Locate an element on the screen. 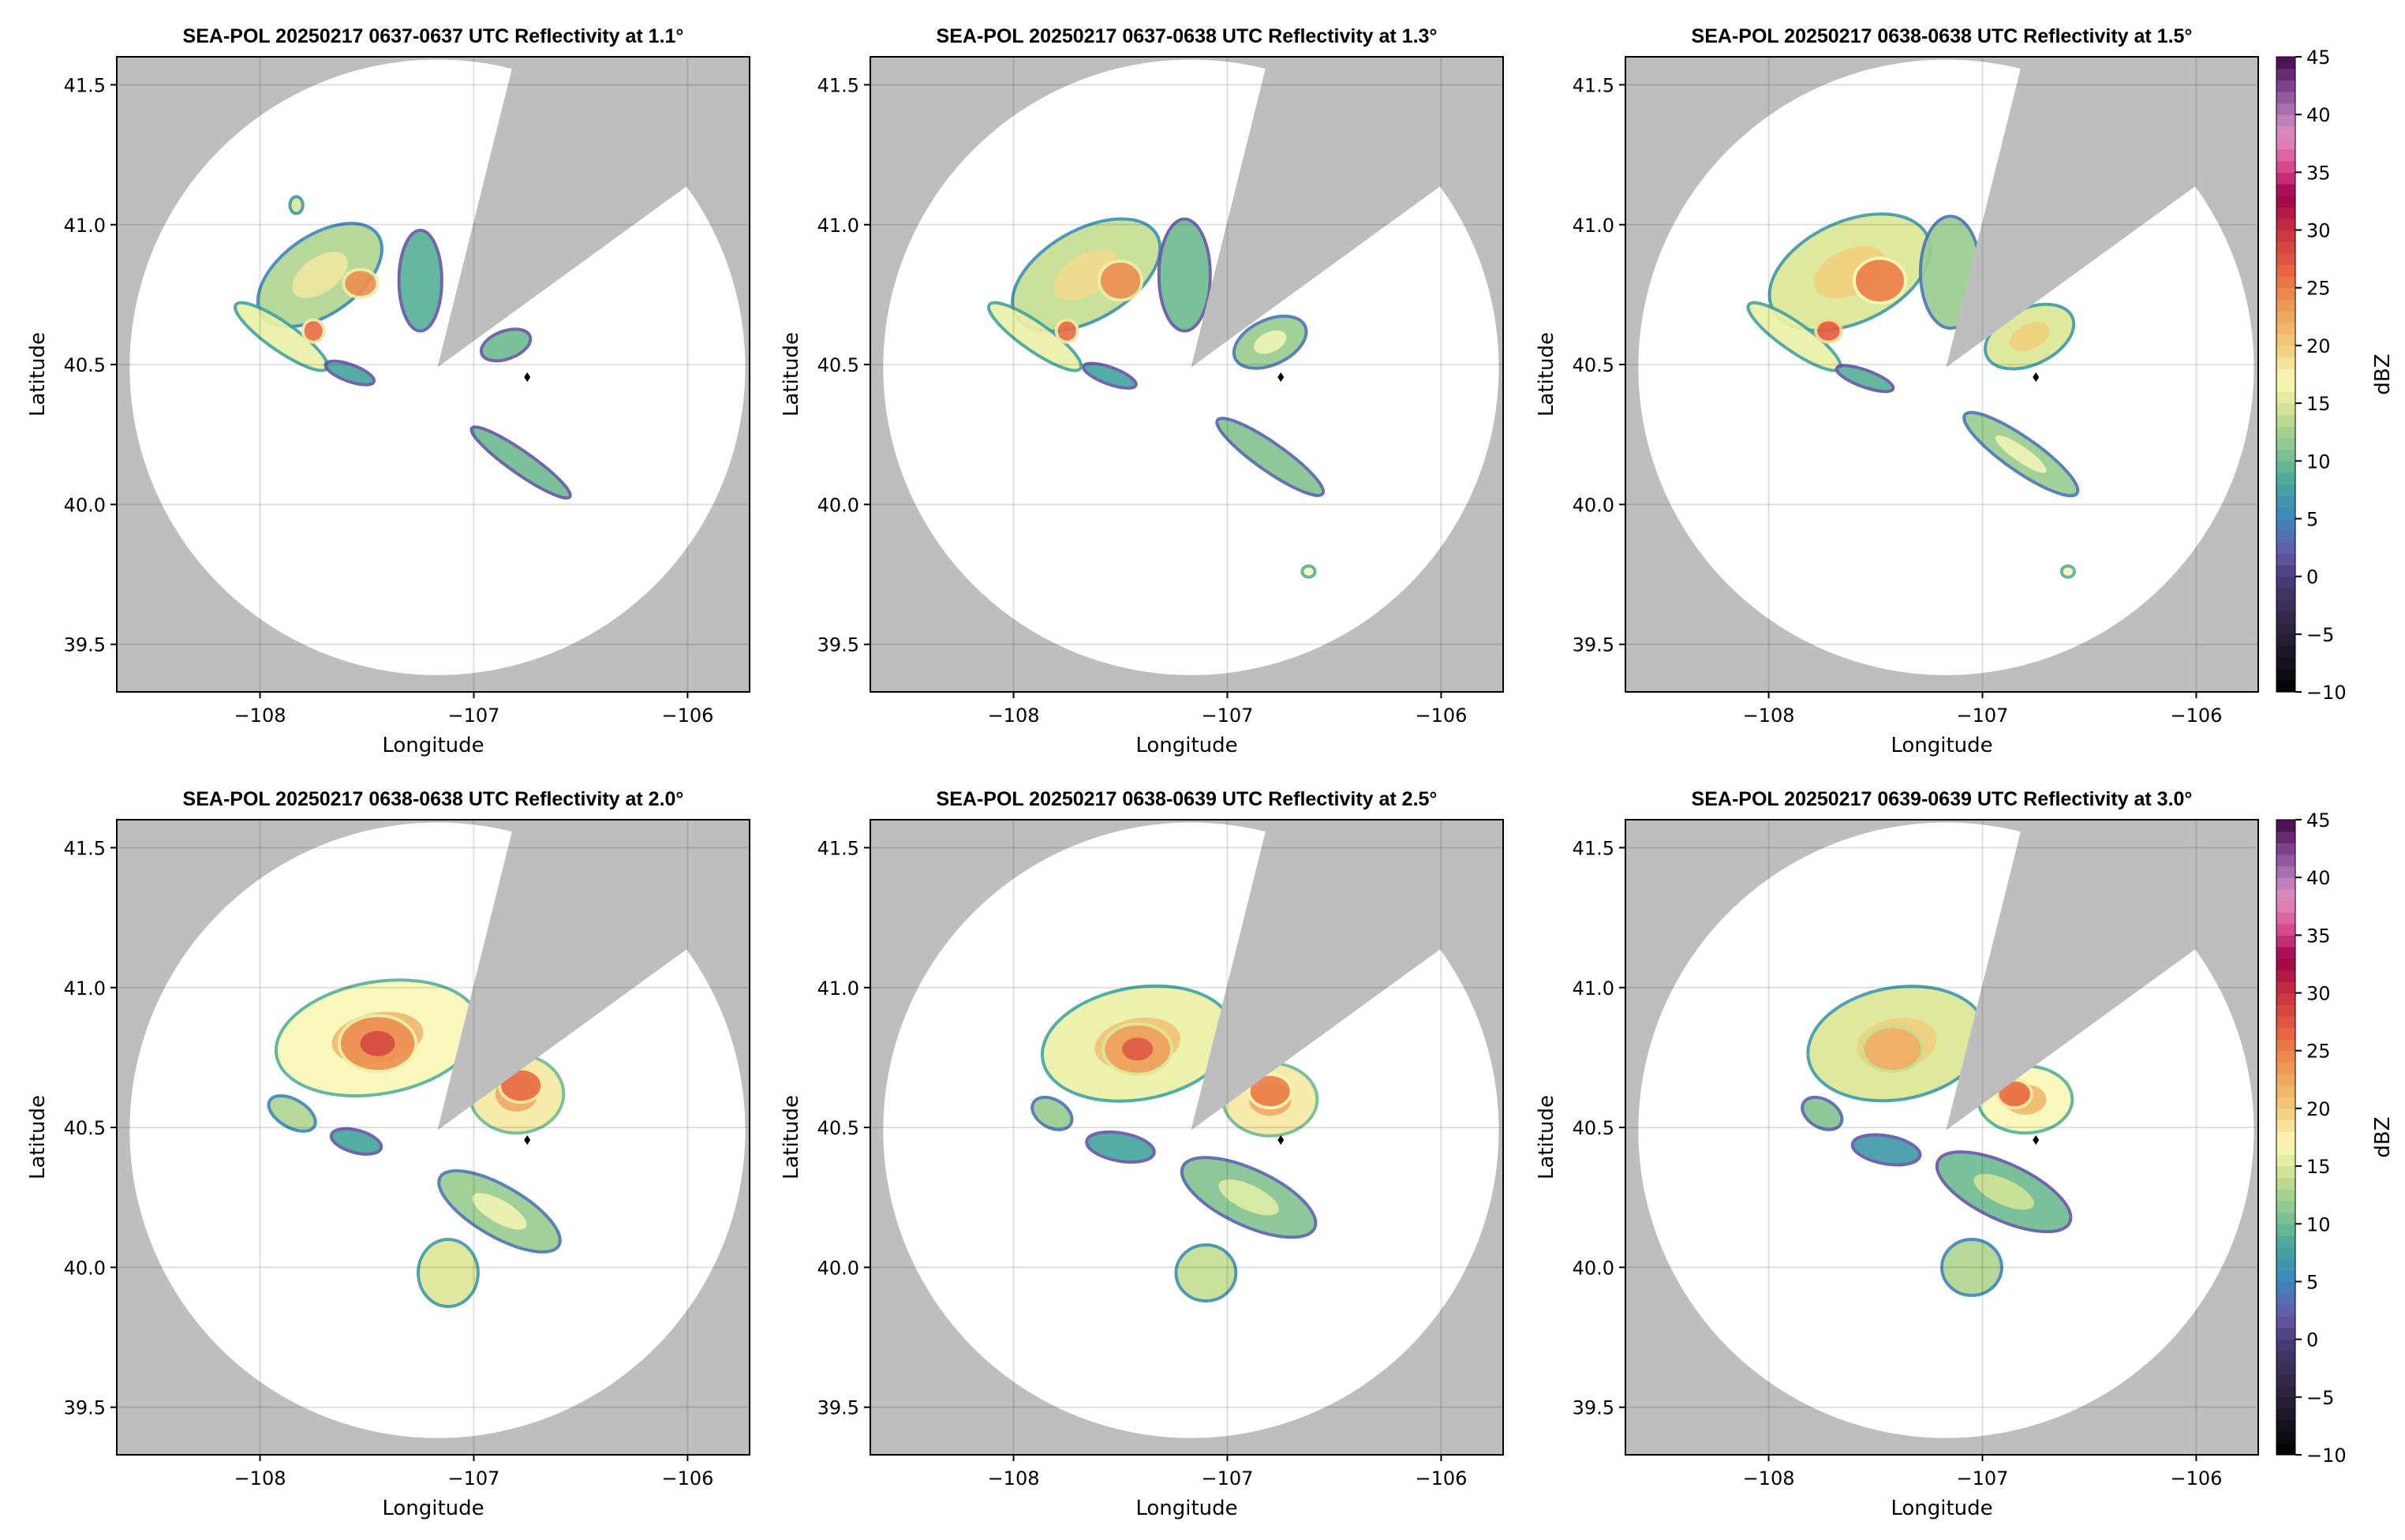 This screenshot has width=2405, height=1540. x-tick-label: −107 is located at coordinates (474, 716).